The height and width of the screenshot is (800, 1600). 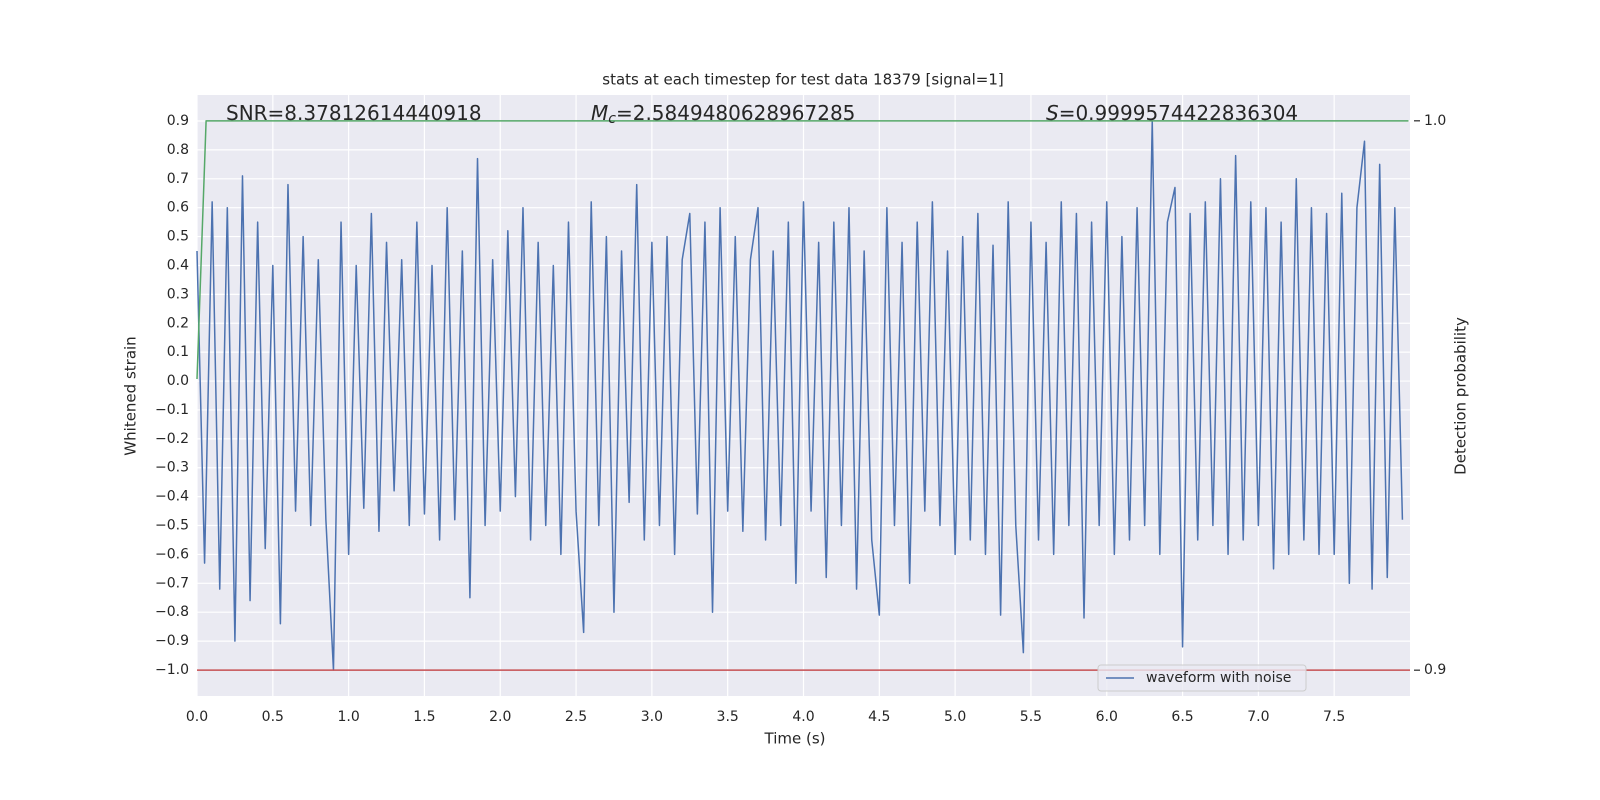 I want to click on annotation-part: c, so click(x=612, y=119).